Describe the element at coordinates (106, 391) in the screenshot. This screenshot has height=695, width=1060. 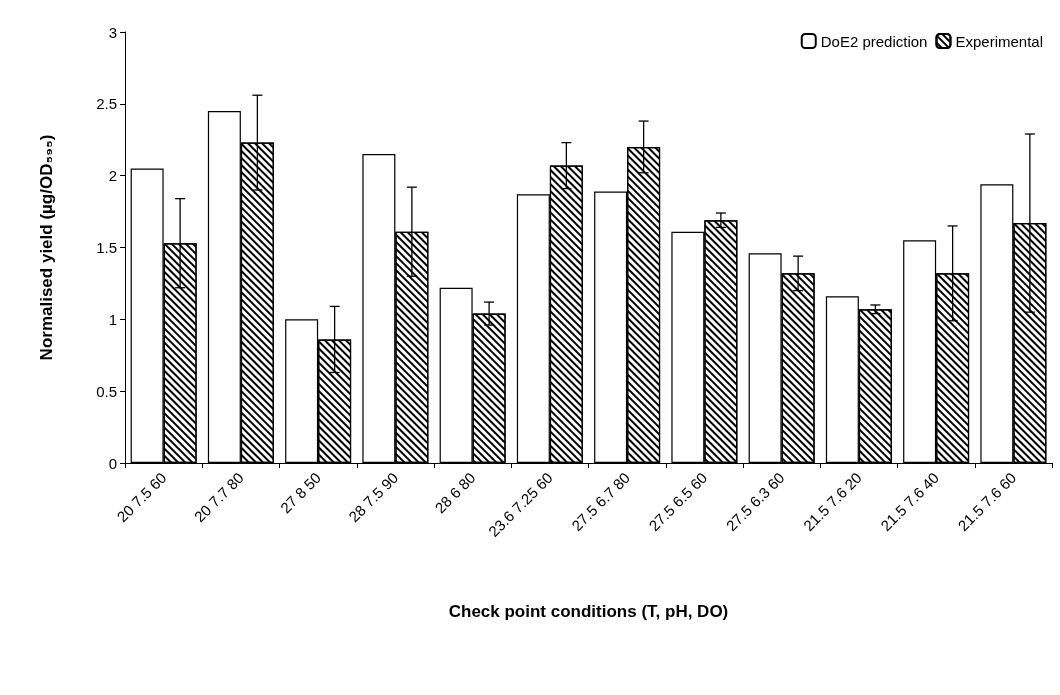
I see `y-tick-label: 0.5` at that location.